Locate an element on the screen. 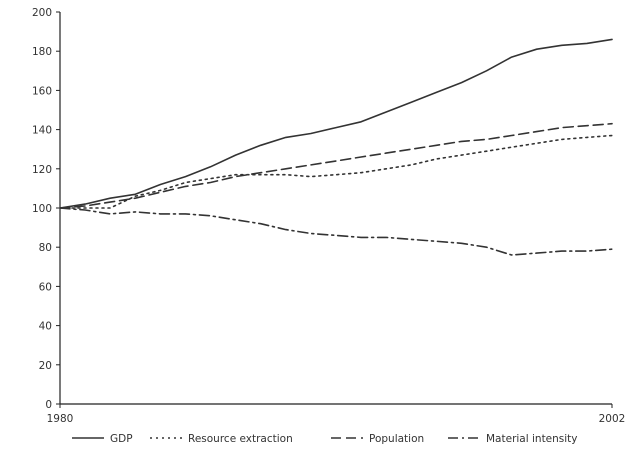 This screenshot has width=628, height=462. legend-label: Resource extraction is located at coordinates (240, 439).